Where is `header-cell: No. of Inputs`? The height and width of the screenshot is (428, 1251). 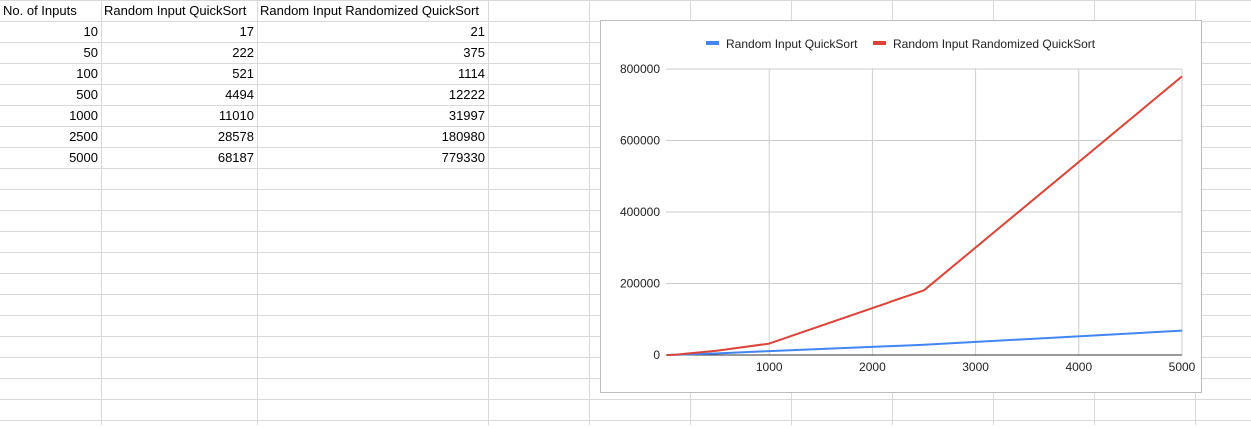
header-cell: No. of Inputs is located at coordinates (40, 10).